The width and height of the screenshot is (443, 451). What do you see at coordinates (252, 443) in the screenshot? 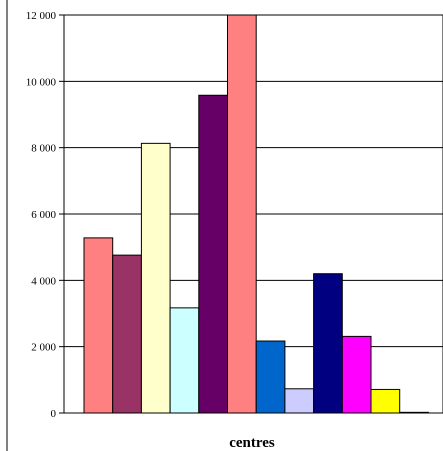
I see `x-axis-title: centres` at bounding box center [252, 443].